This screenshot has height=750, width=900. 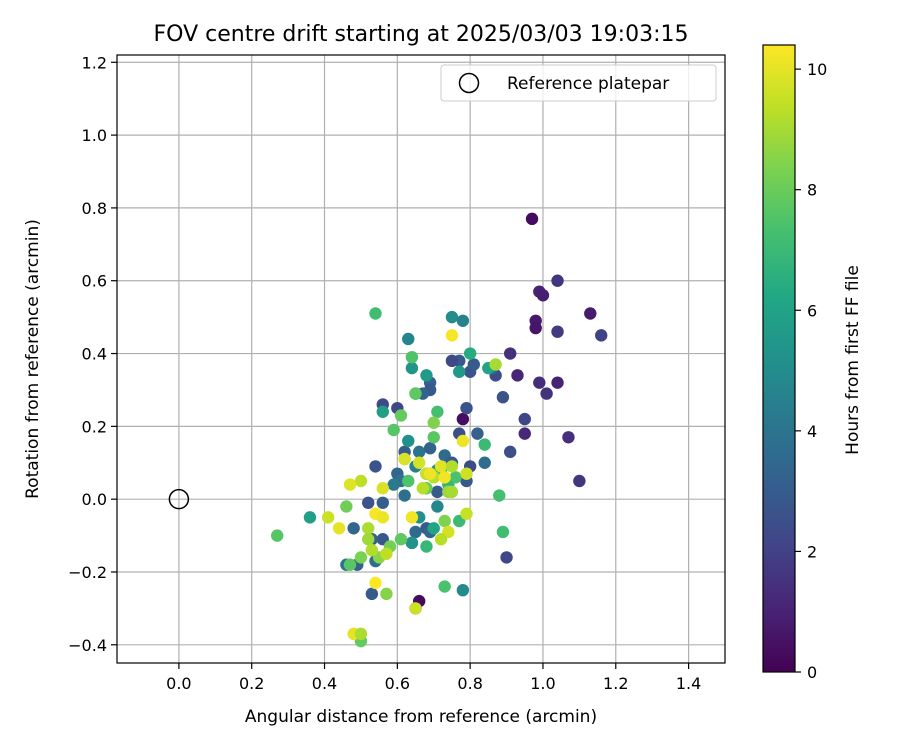 What do you see at coordinates (179, 499) in the screenshot?
I see `reference-platepar-marker` at bounding box center [179, 499].